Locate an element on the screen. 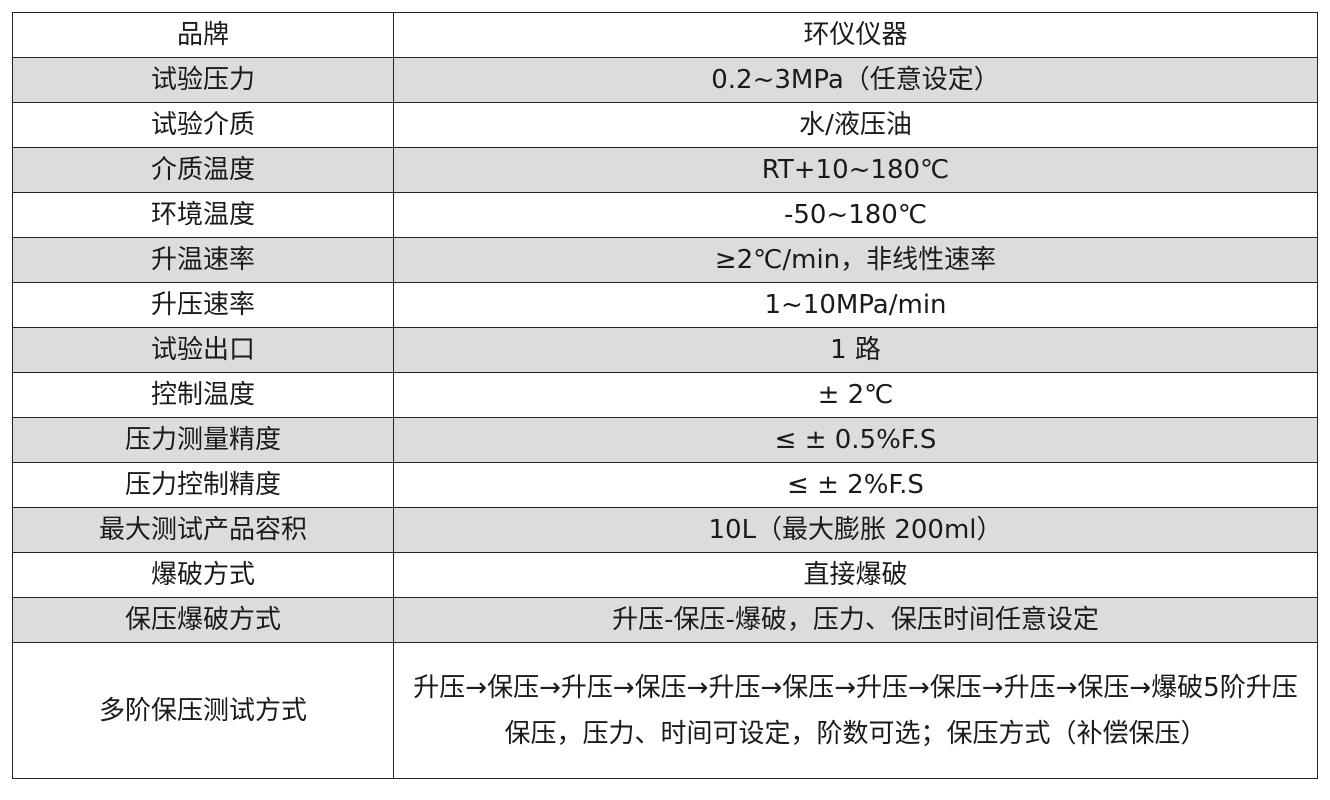  table-row: 压力测量精度 ≤ ± 0.5%F.S is located at coordinates (665, 440).